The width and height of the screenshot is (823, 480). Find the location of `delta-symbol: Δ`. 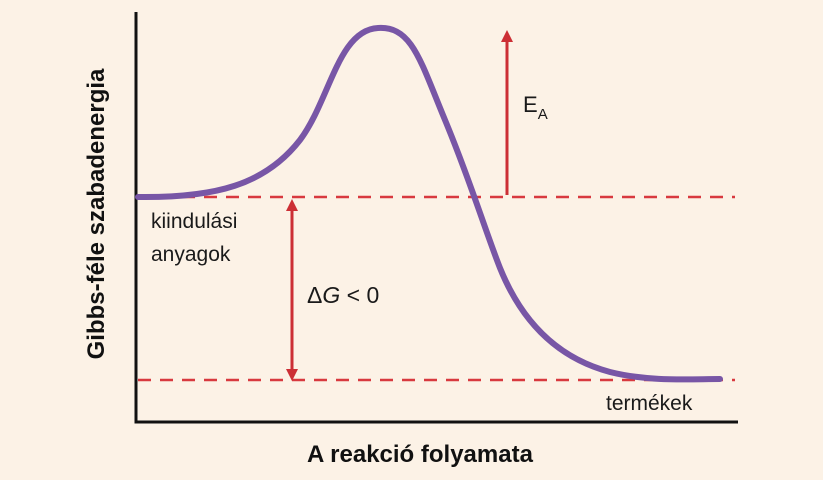

delta-symbol: Δ is located at coordinates (314, 295).